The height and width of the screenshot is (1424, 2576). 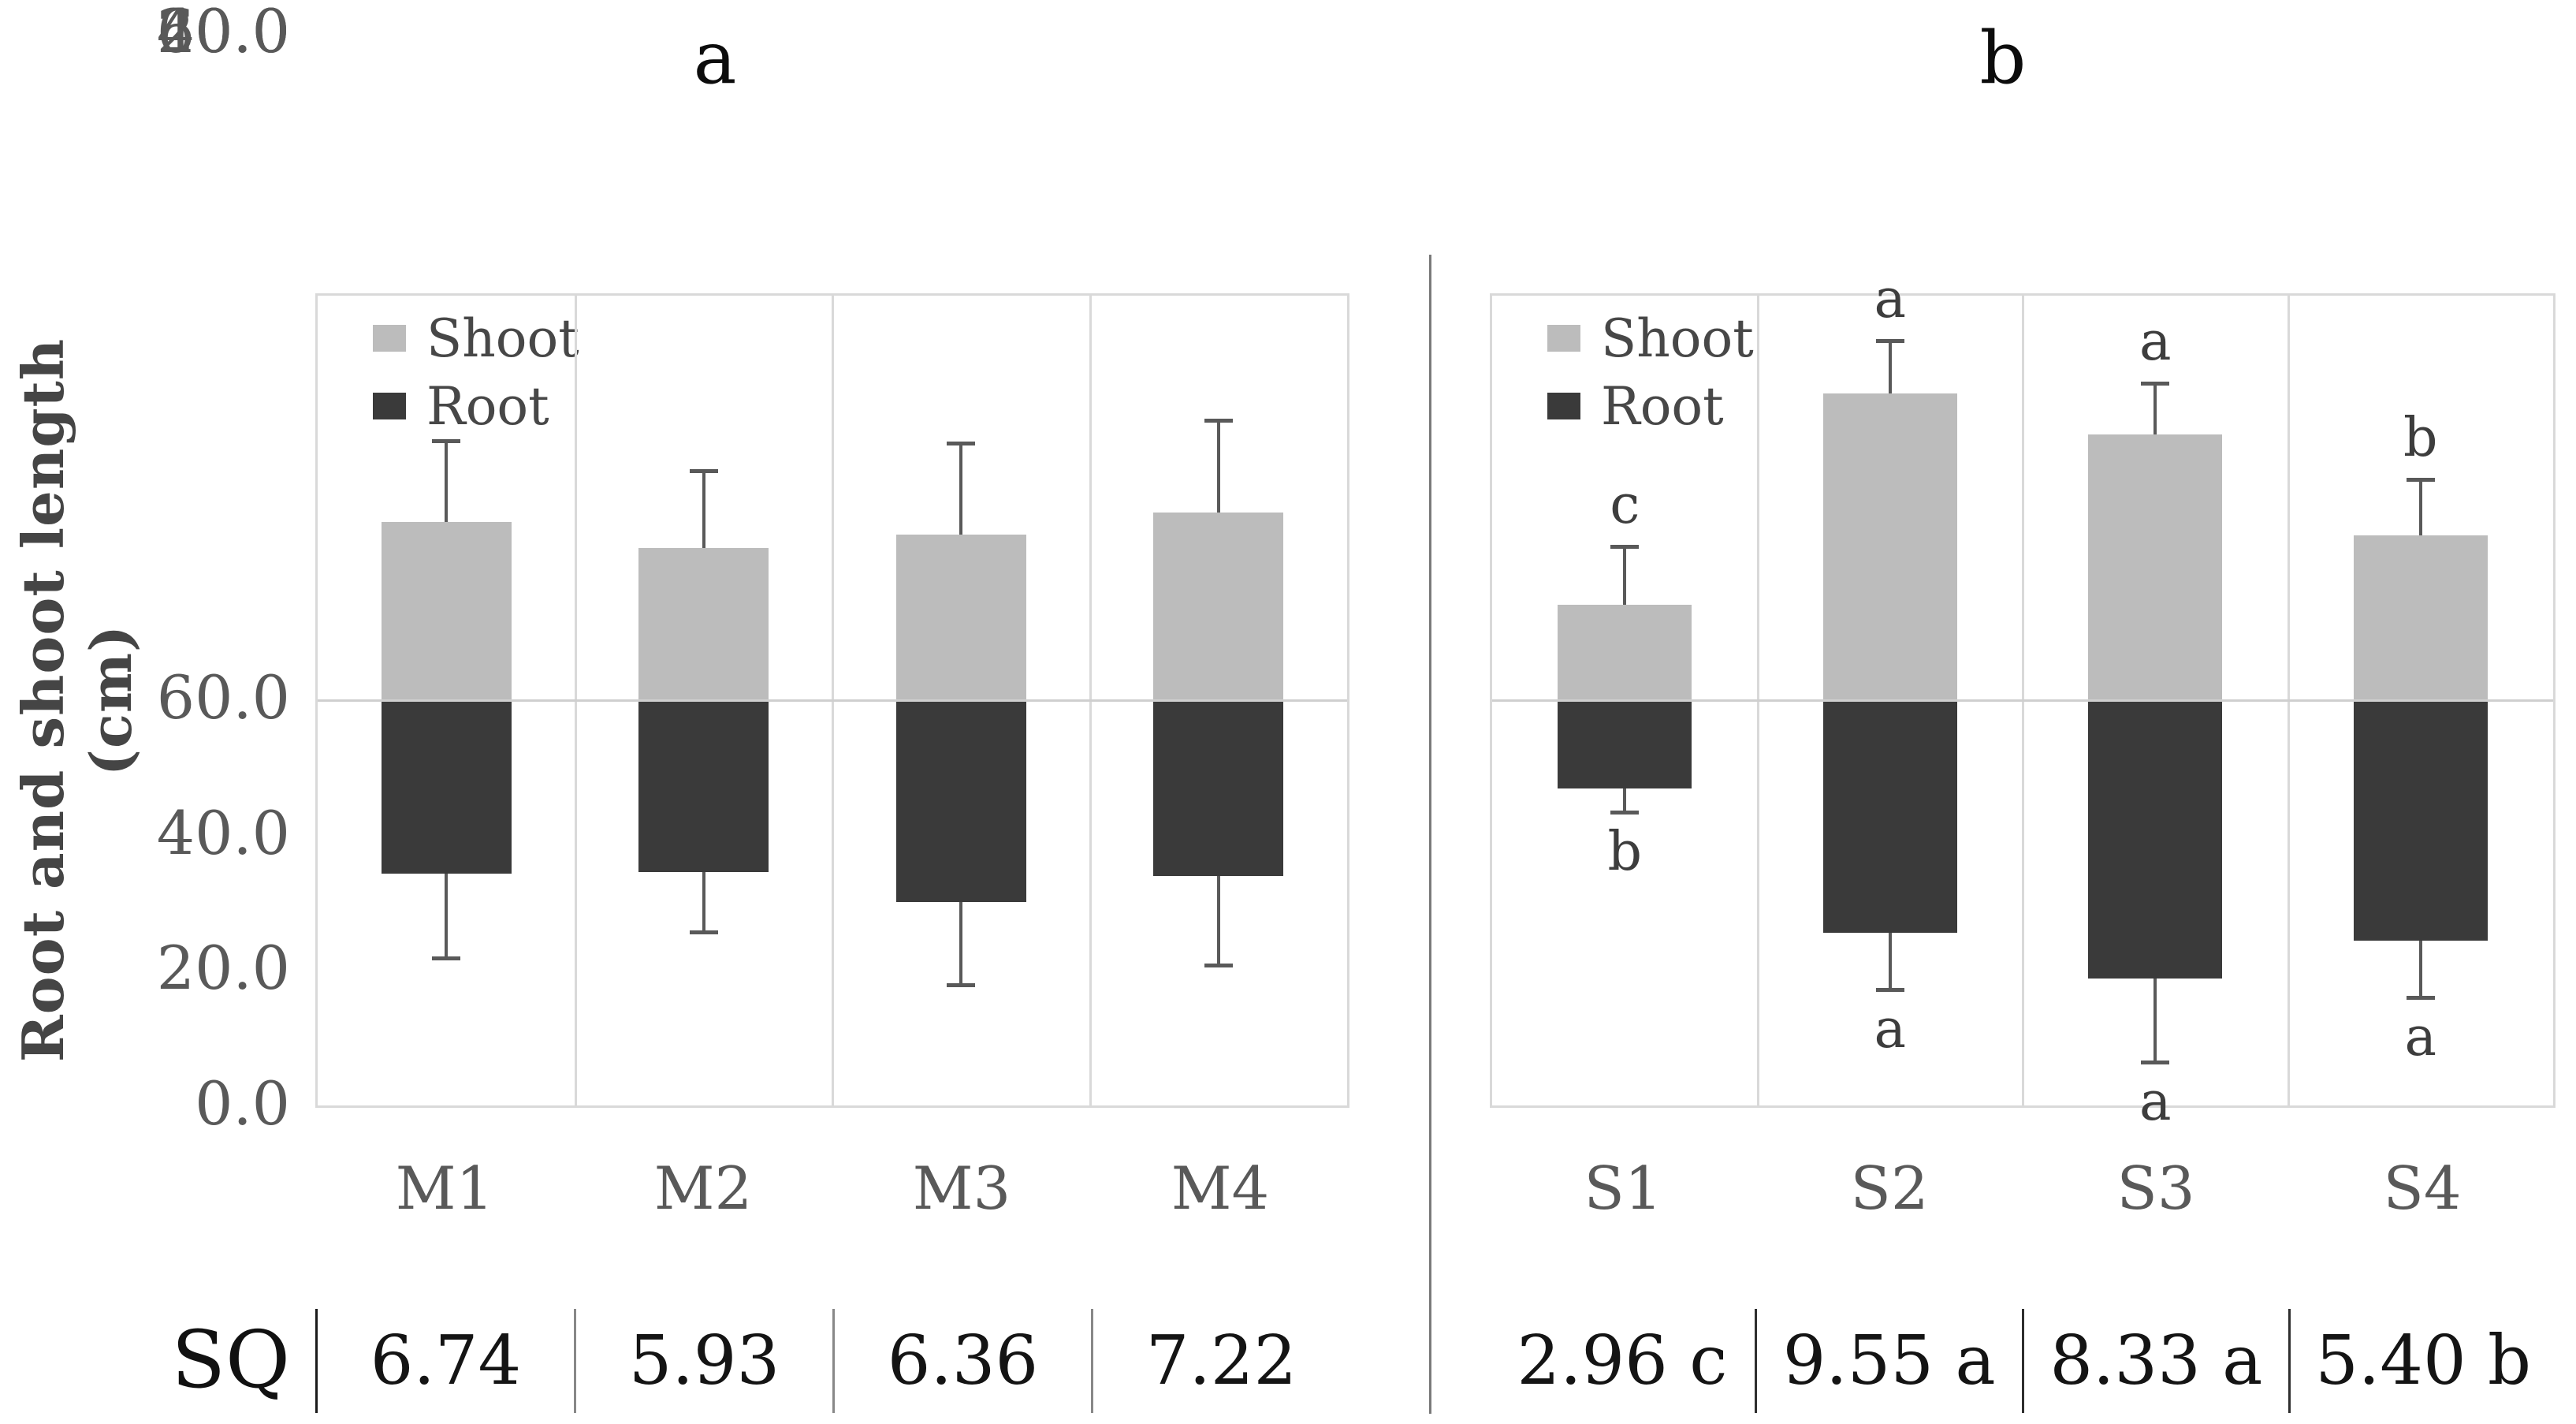 I want to click on category-label: S2, so click(x=1889, y=1189).